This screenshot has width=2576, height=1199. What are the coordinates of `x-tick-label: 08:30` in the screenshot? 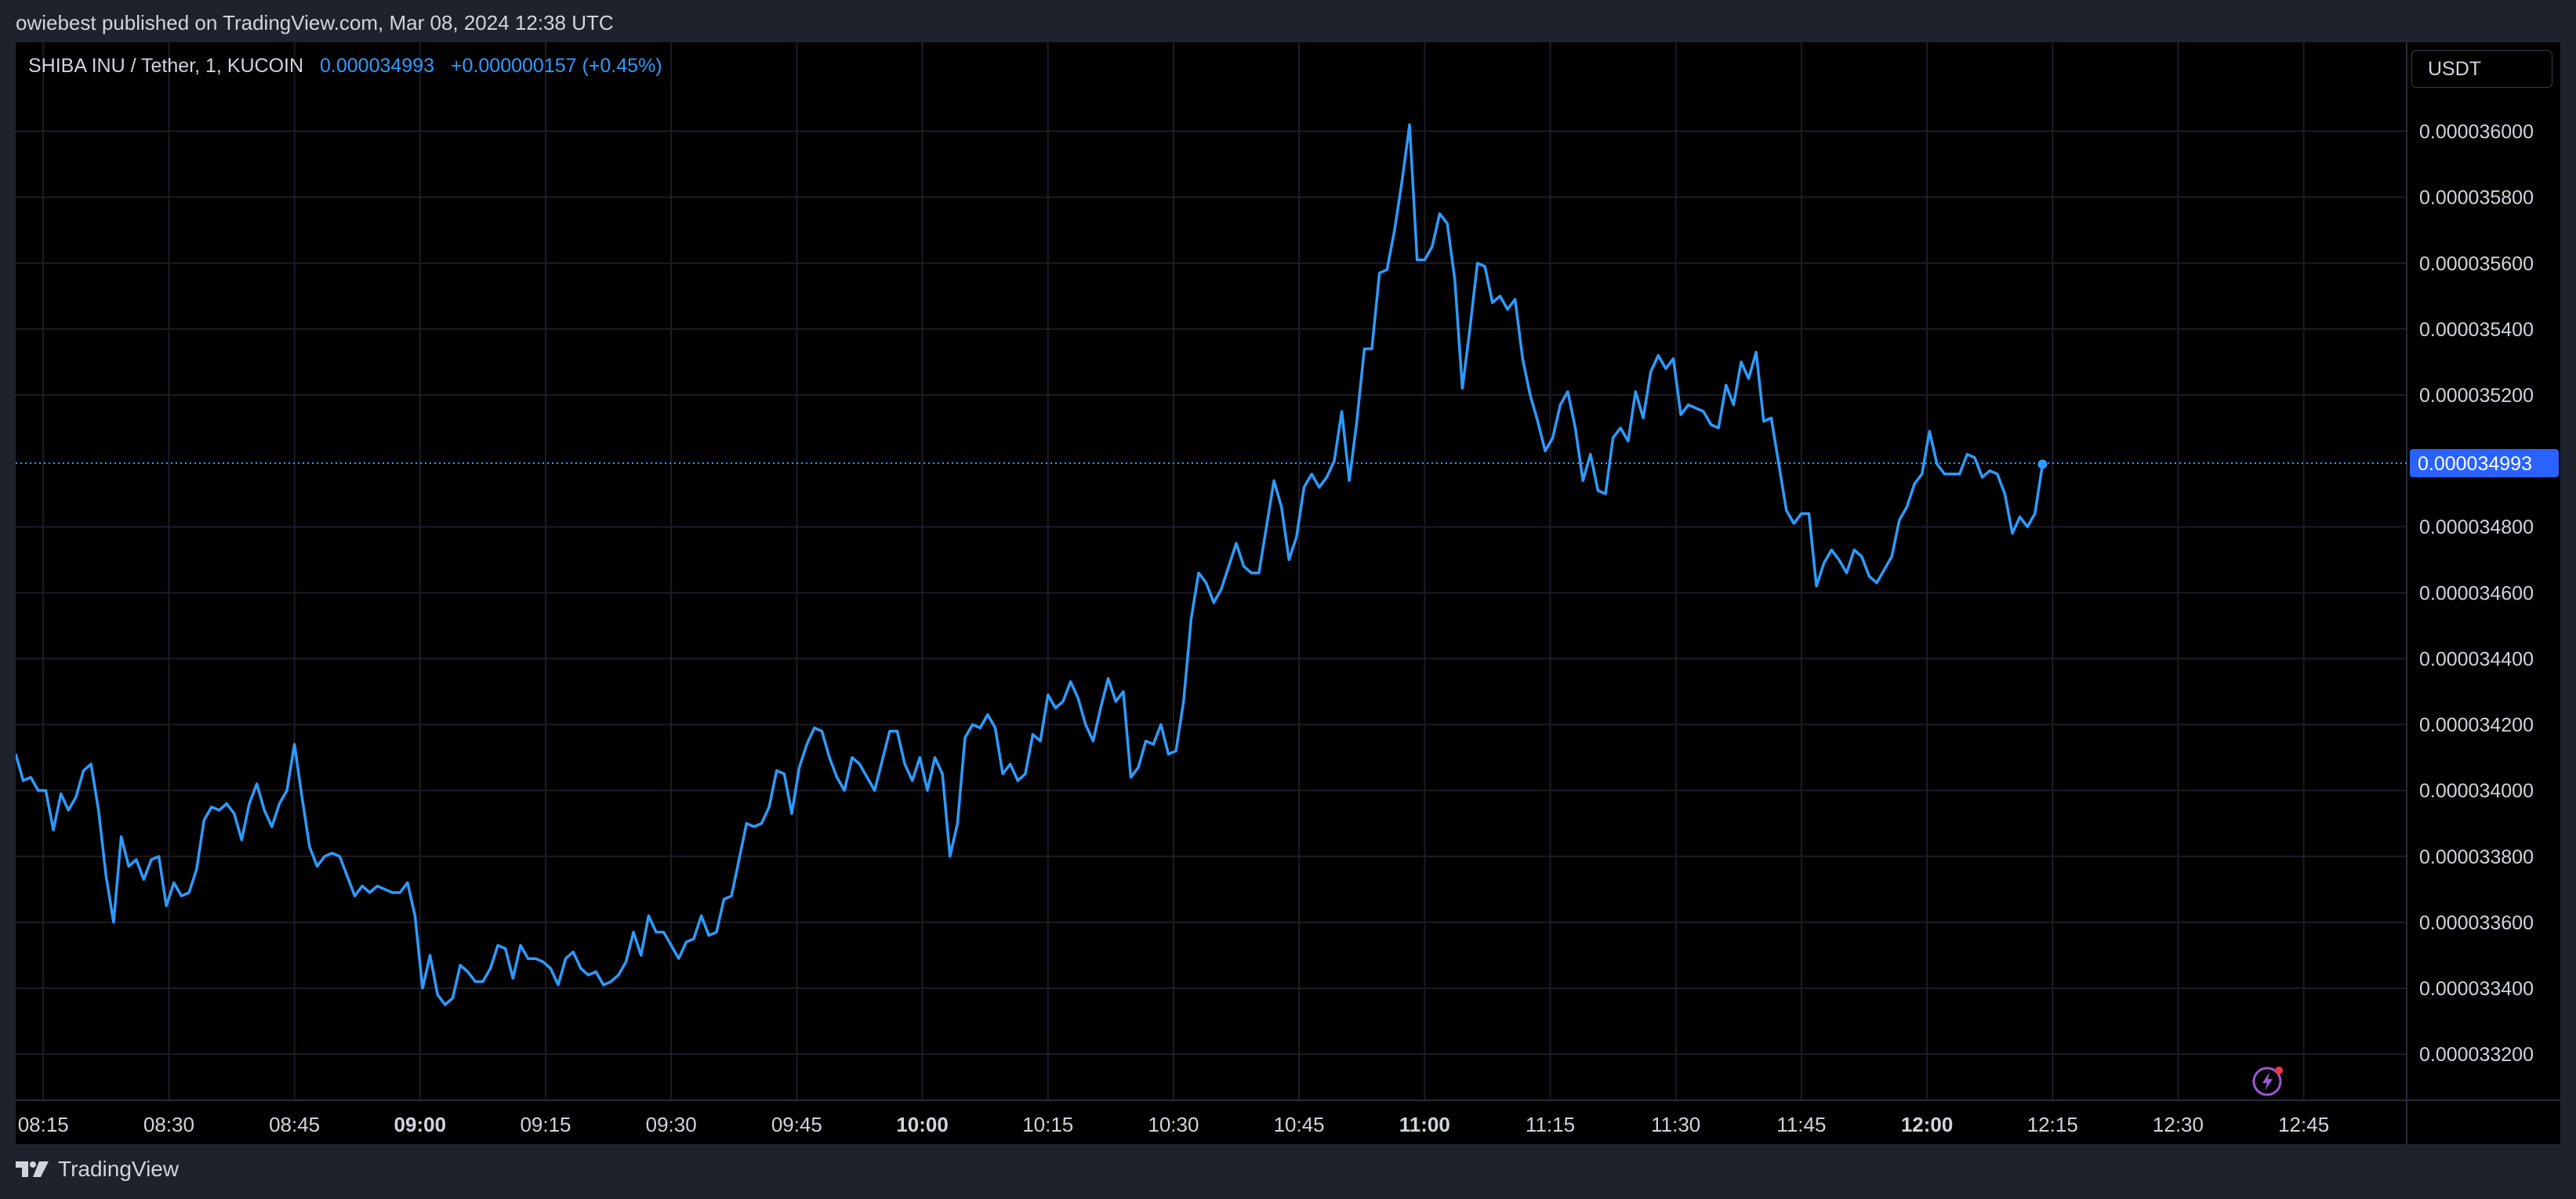 It's located at (168, 1124).